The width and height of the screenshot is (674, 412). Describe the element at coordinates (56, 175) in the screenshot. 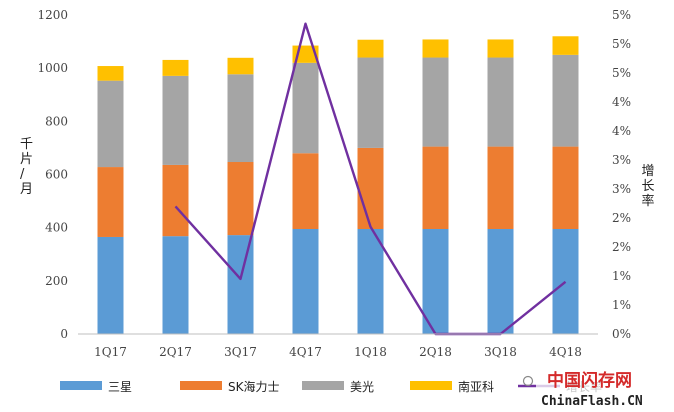

I see `y-tick-label: 600` at that location.